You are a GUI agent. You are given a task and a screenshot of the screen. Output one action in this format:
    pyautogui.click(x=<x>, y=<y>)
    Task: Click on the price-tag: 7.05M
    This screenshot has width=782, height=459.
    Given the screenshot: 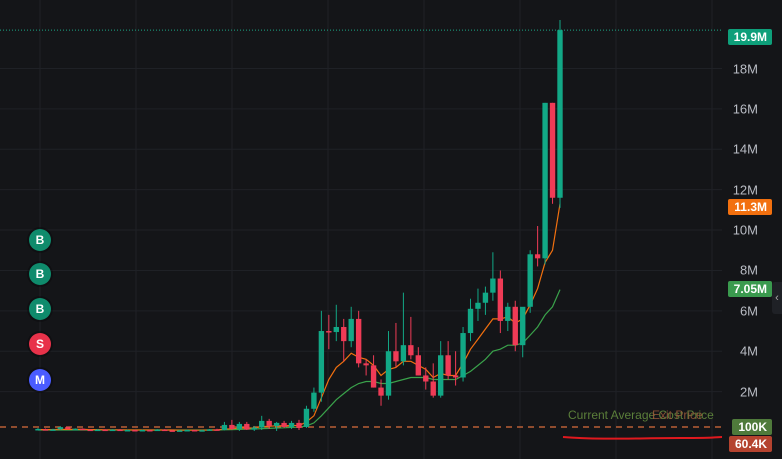 What is the action you would take?
    pyautogui.click(x=749, y=289)
    